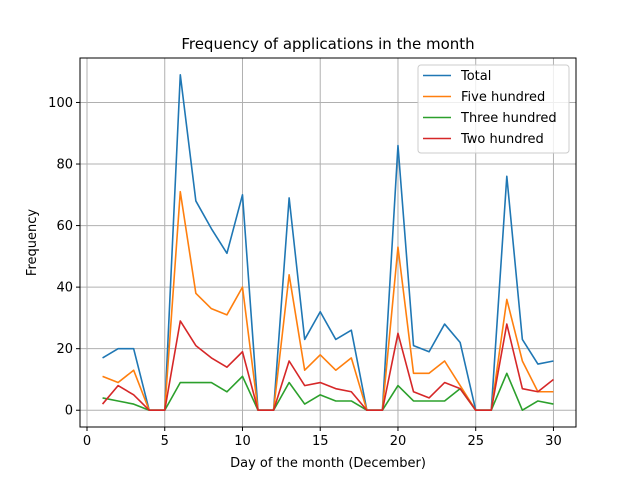  What do you see at coordinates (328, 463) in the screenshot?
I see `x-axis-label: Day of the month (December)` at bounding box center [328, 463].